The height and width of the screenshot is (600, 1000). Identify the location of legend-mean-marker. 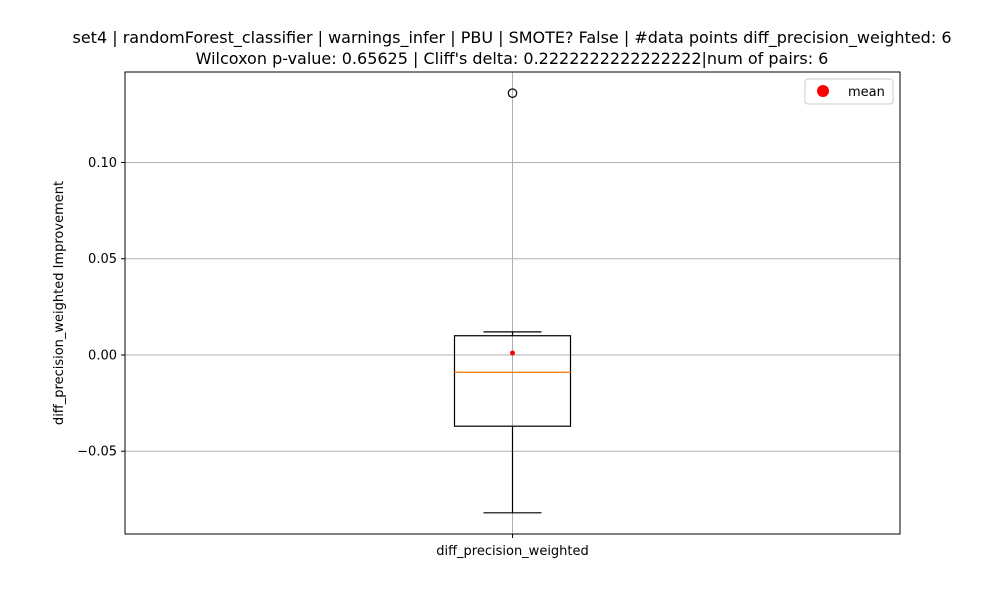
(823, 91).